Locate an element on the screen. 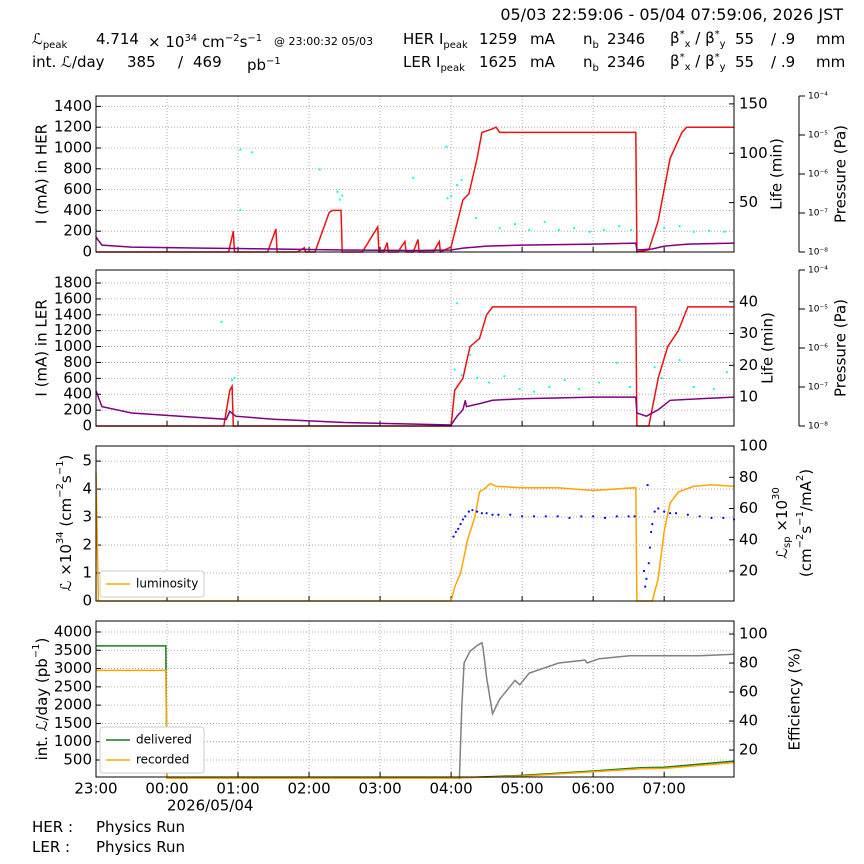 Image resolution: width=864 pixels, height=864 pixels. beta-part: β is located at coordinates (675, 38).